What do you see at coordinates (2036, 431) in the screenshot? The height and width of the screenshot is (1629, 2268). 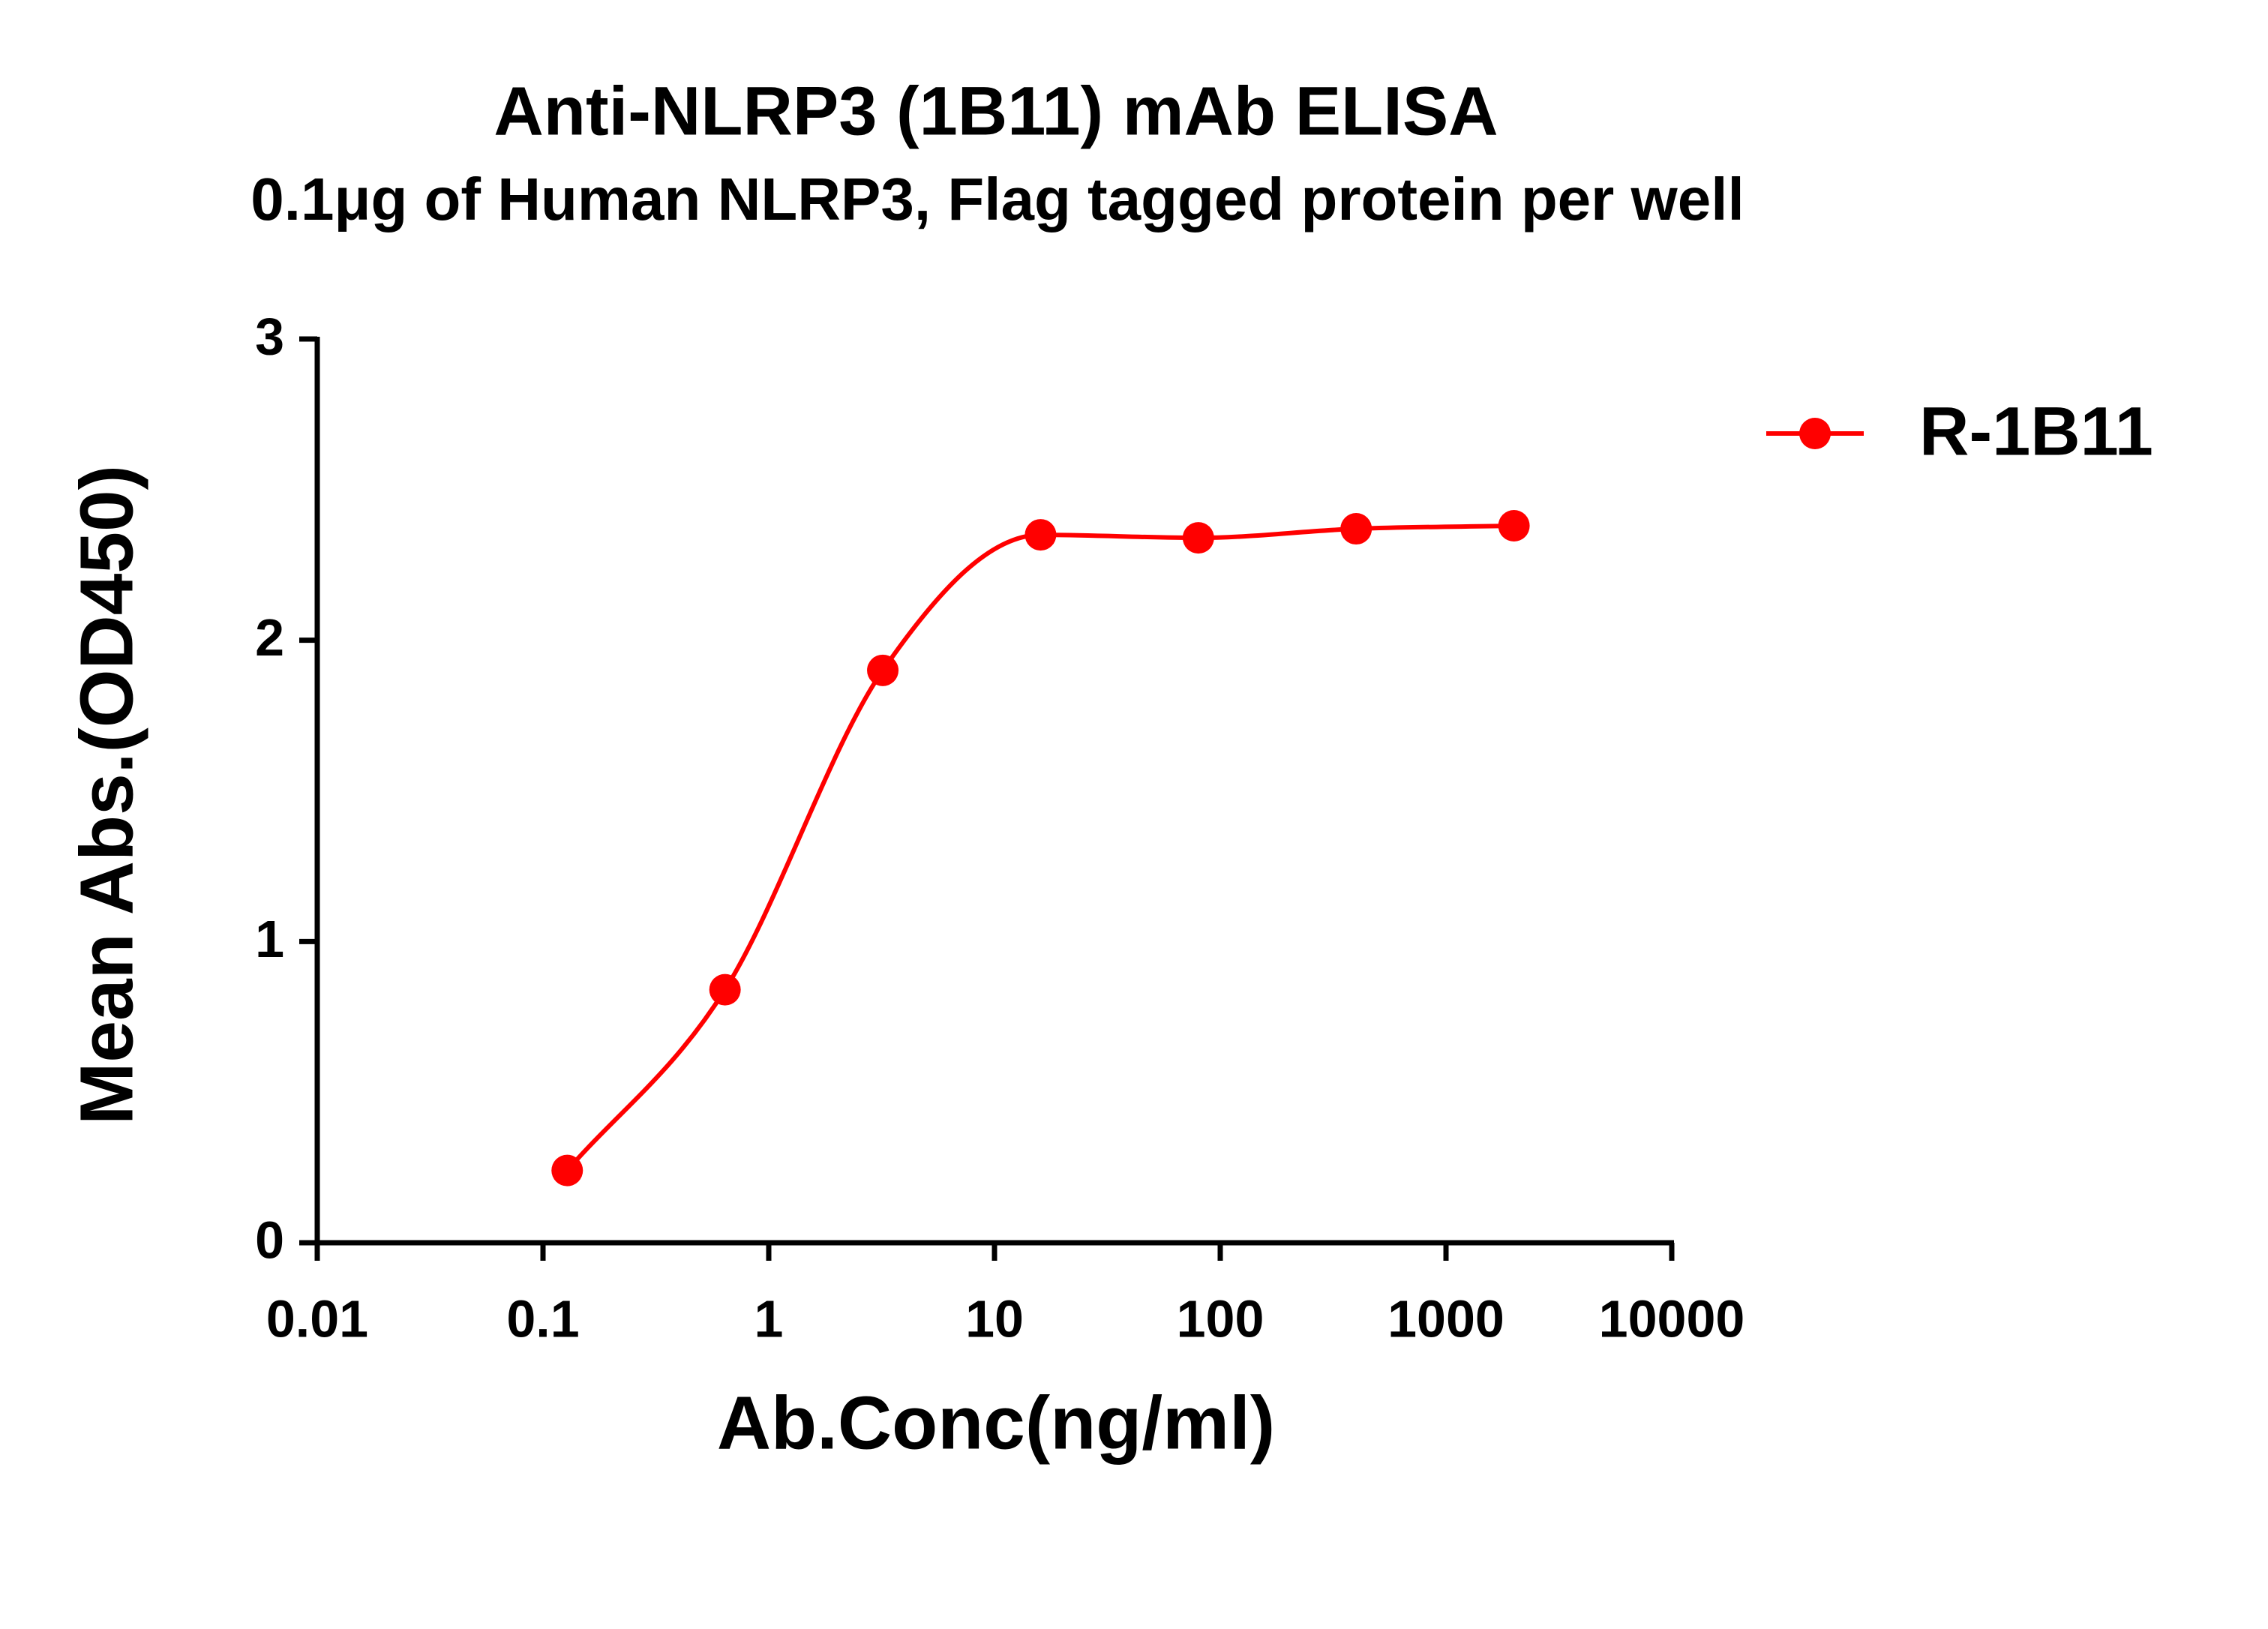 I see `legend-label: R-1B11` at bounding box center [2036, 431].